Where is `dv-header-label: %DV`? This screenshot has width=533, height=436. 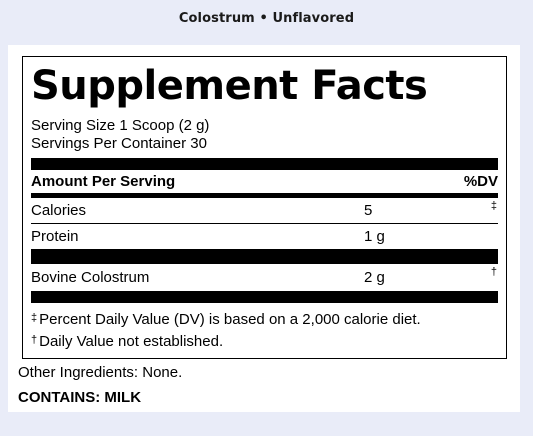 dv-header-label: %DV is located at coordinates (480, 181).